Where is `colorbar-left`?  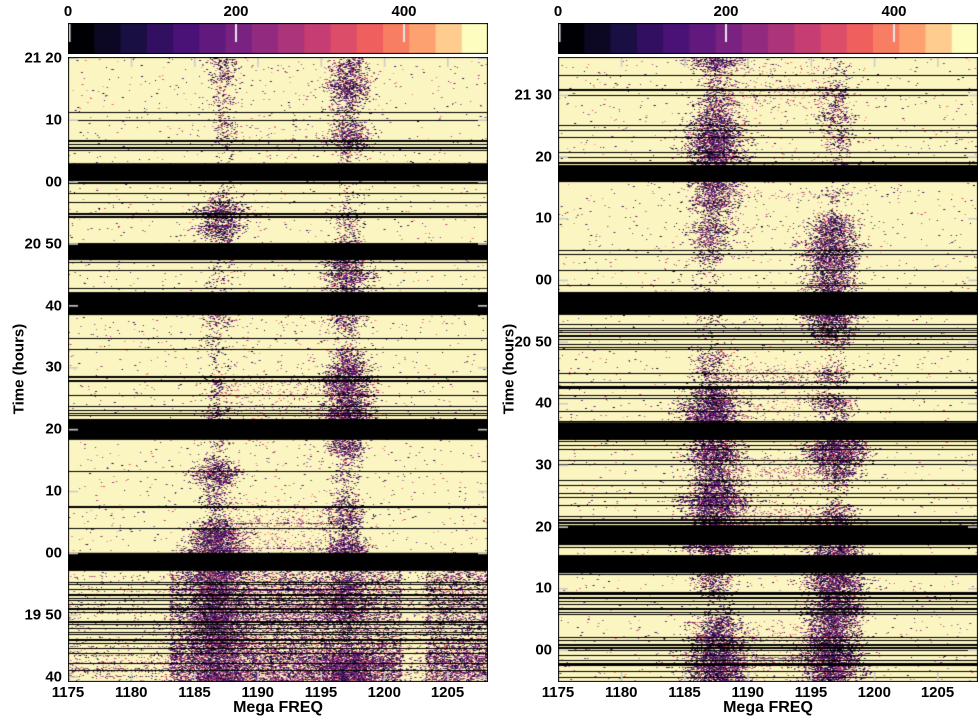 colorbar-left is located at coordinates (278, 38).